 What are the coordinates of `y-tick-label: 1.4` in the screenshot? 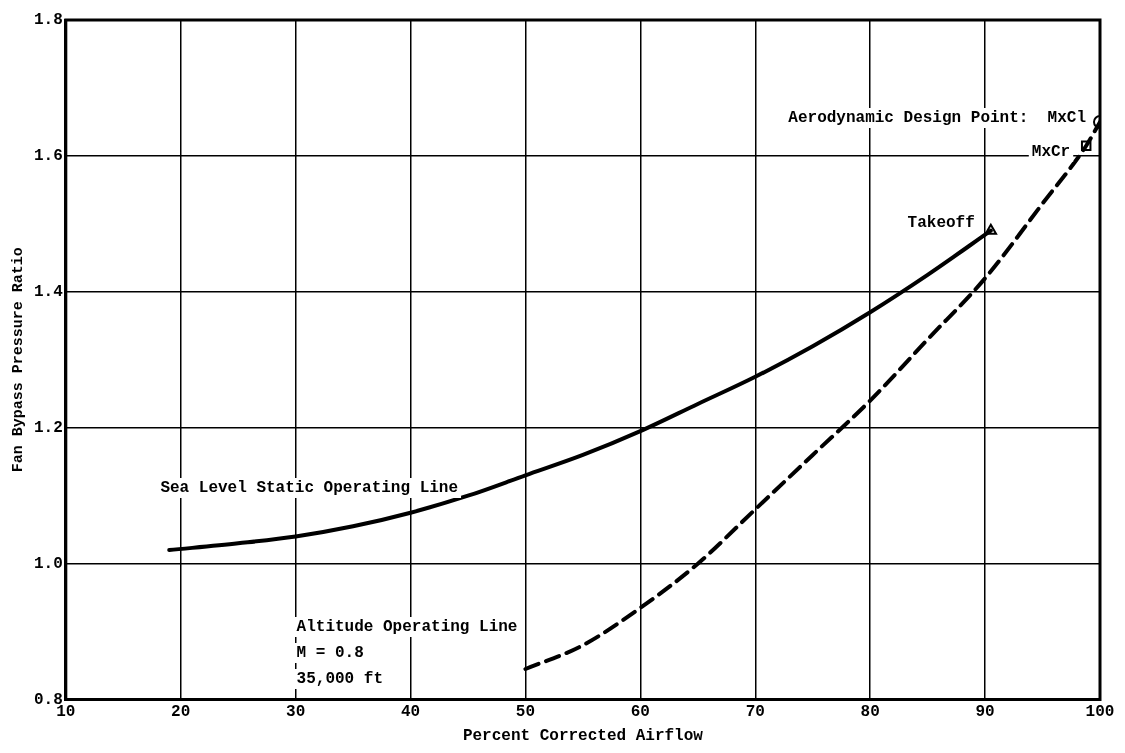 It's located at (48, 291).